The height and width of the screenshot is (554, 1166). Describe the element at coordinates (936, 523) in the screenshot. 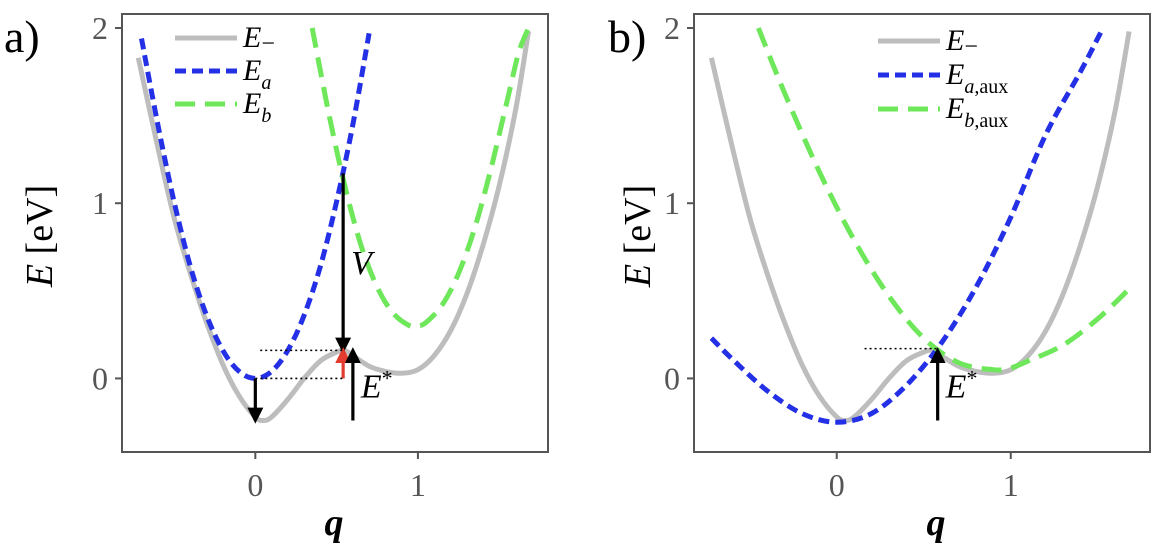

I see `panel-b-xlabel: q` at that location.